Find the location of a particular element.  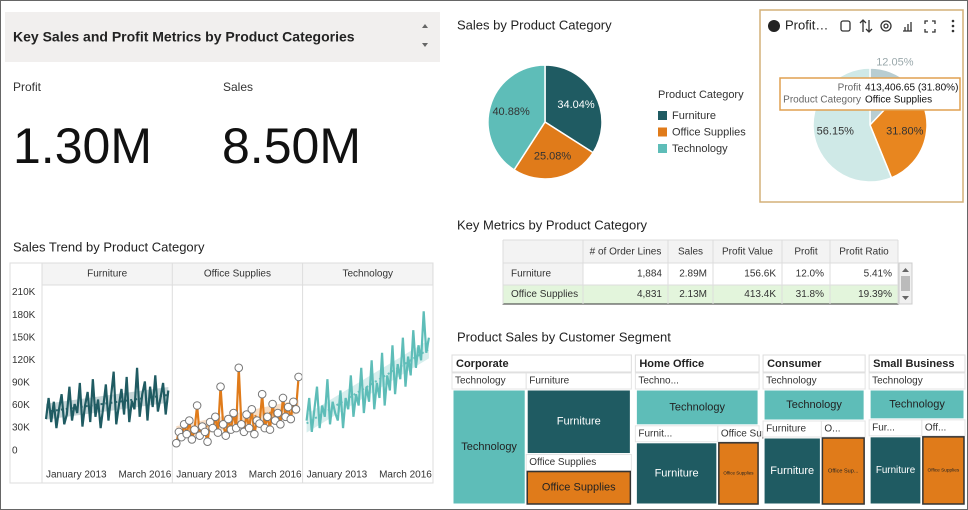

row-header: Office Supplies is located at coordinates (544, 294).